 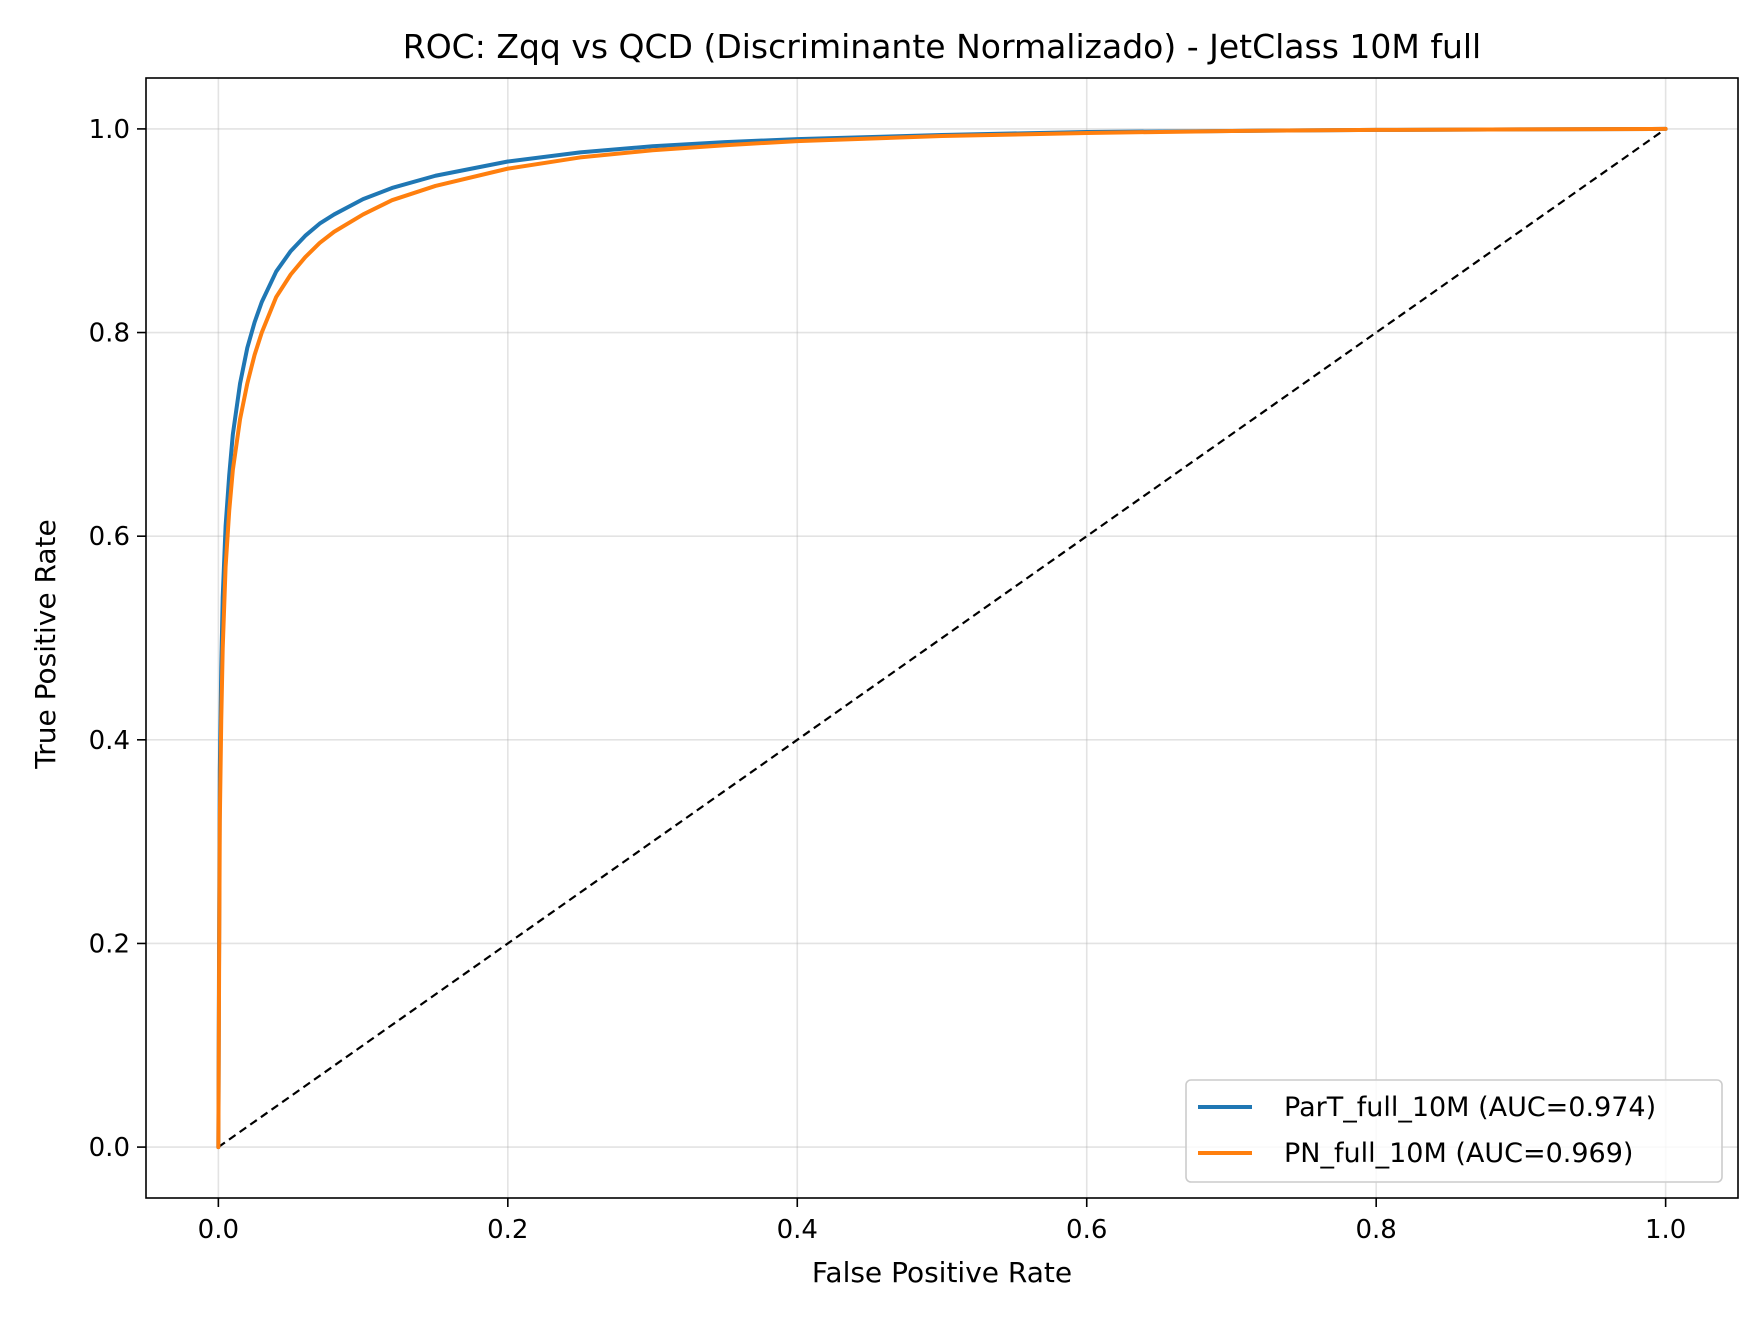 I want to click on y-axis-title: True Positive Rate, so click(x=45, y=644).